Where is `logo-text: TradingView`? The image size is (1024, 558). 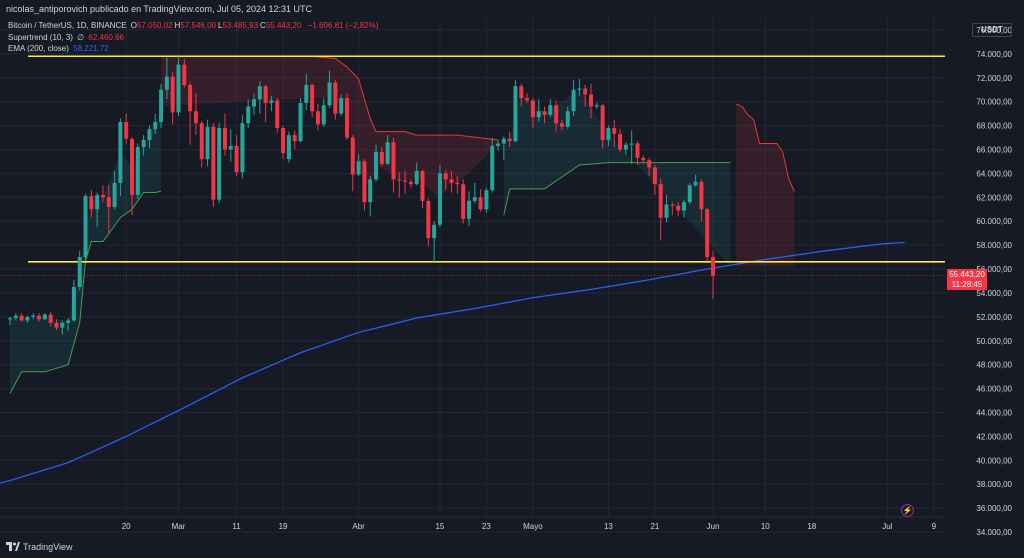
logo-text: TradingView is located at coordinates (48, 547).